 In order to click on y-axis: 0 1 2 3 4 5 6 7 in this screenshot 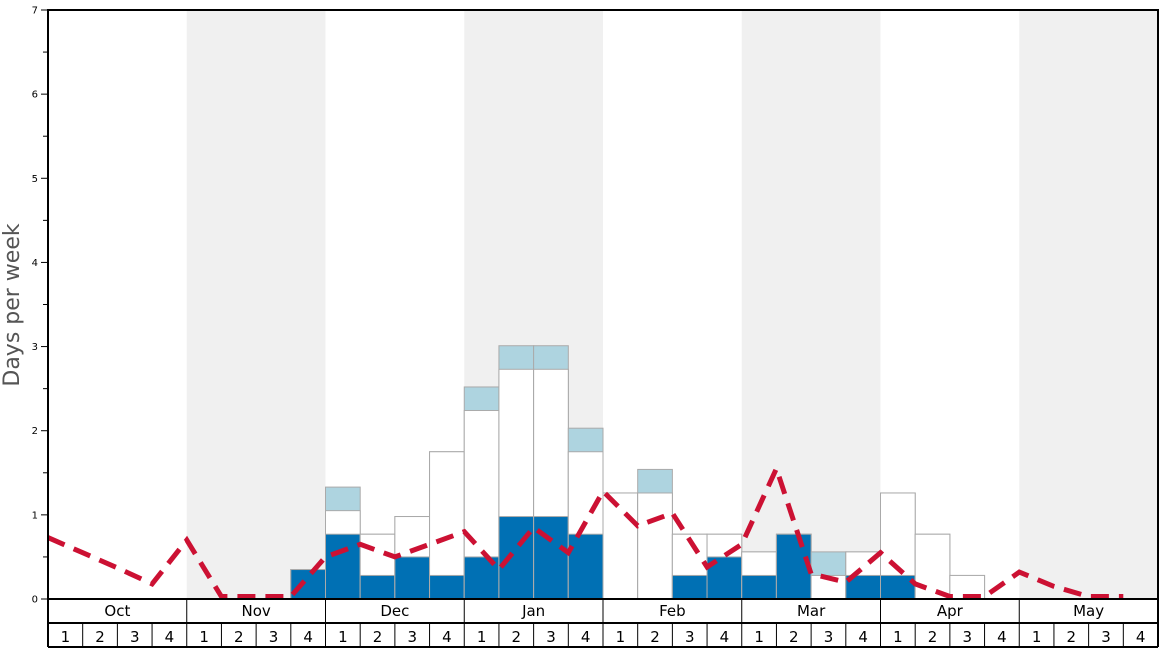, I will do `click(40, 306)`.